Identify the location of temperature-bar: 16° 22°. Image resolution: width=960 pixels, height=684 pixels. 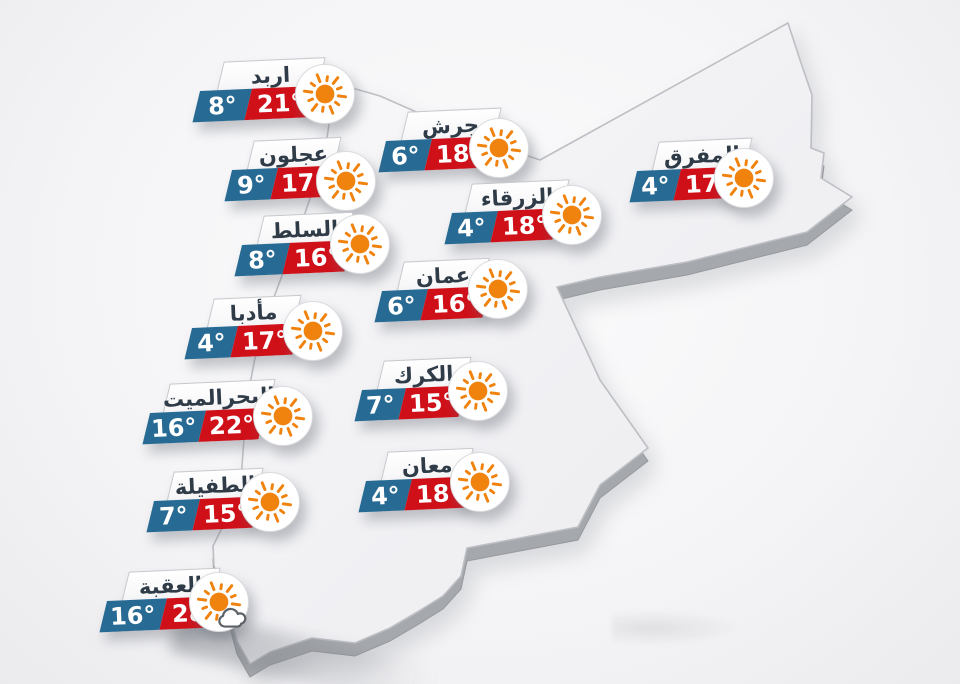
(204, 426).